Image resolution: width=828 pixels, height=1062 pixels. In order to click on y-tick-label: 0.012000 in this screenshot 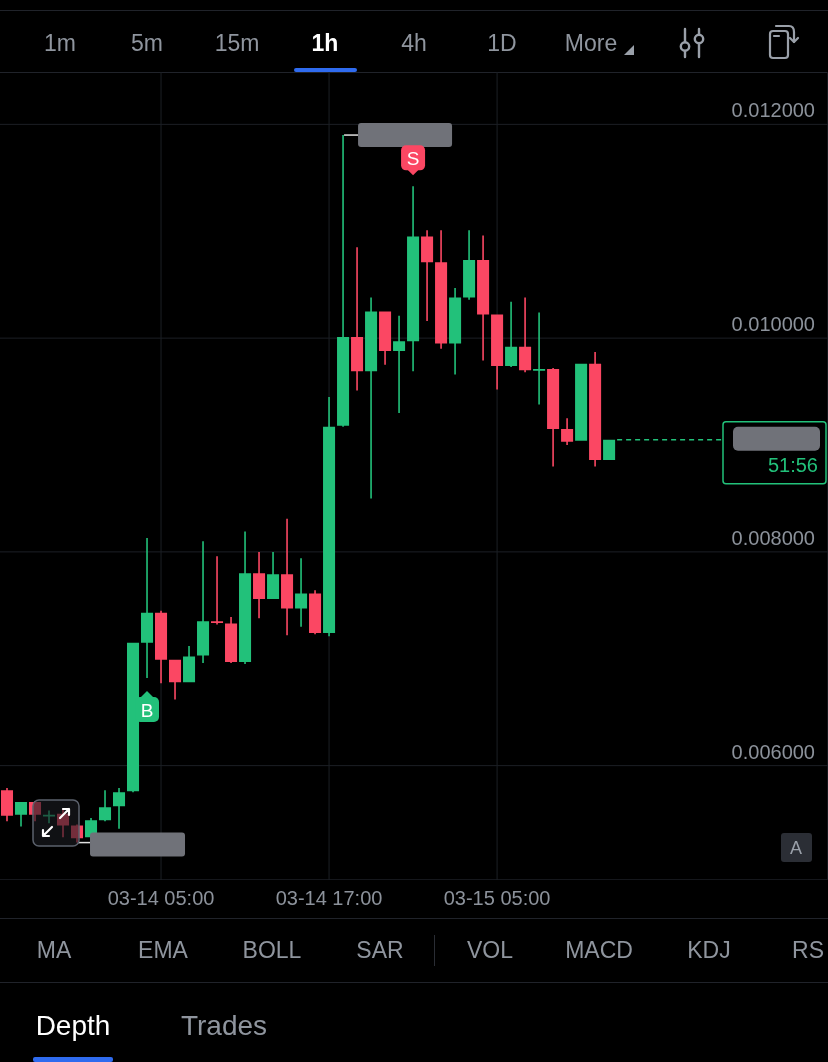, I will do `click(773, 110)`.